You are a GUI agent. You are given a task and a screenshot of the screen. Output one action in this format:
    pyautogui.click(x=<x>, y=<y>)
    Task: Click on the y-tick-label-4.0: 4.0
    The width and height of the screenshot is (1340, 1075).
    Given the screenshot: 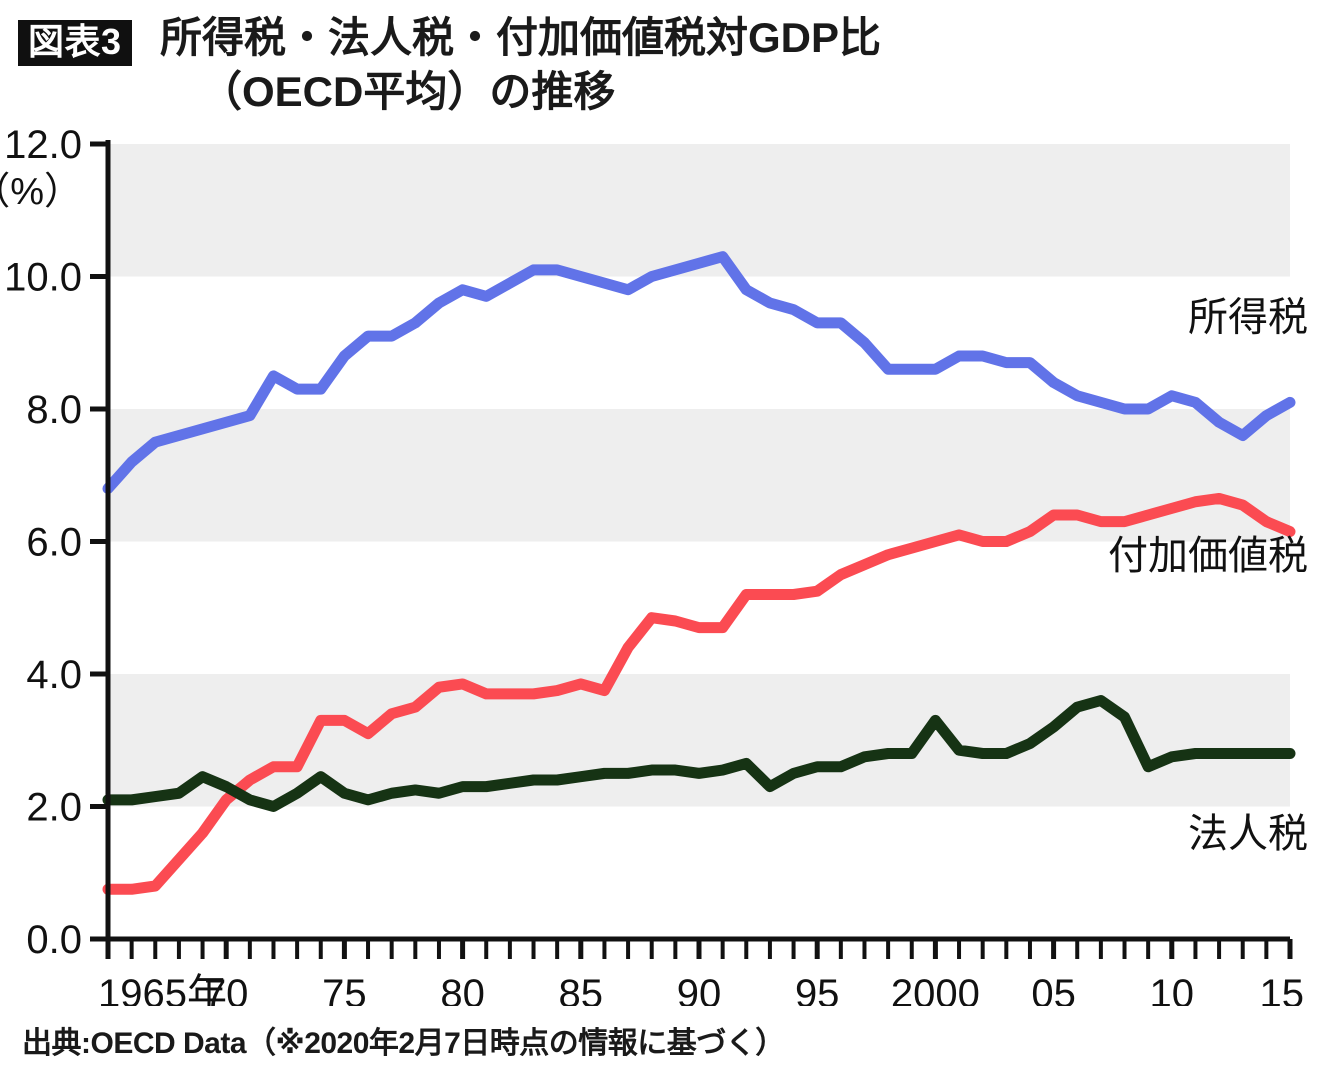 What is the action you would take?
    pyautogui.click(x=54, y=675)
    